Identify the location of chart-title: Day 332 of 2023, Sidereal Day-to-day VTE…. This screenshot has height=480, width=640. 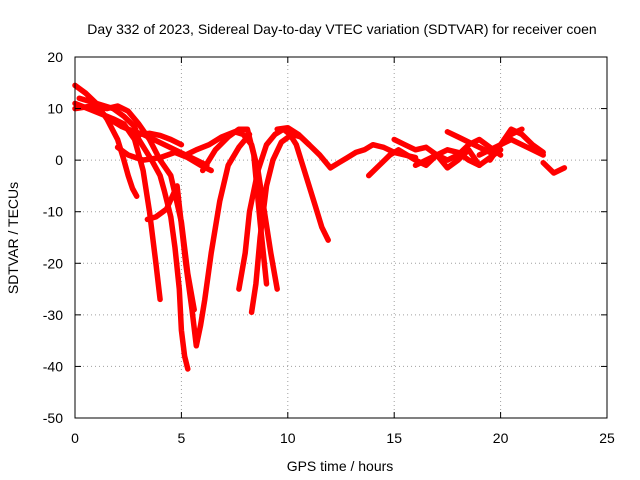
(341, 29).